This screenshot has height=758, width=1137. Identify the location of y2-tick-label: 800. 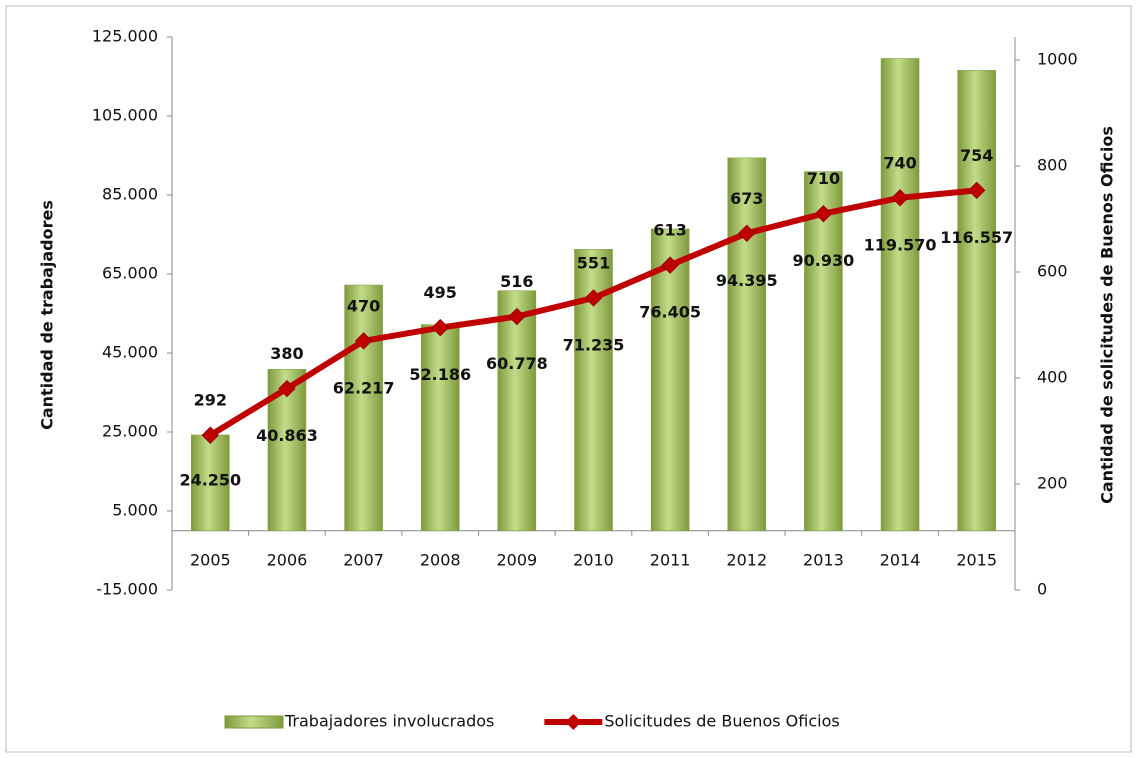
(1052, 165).